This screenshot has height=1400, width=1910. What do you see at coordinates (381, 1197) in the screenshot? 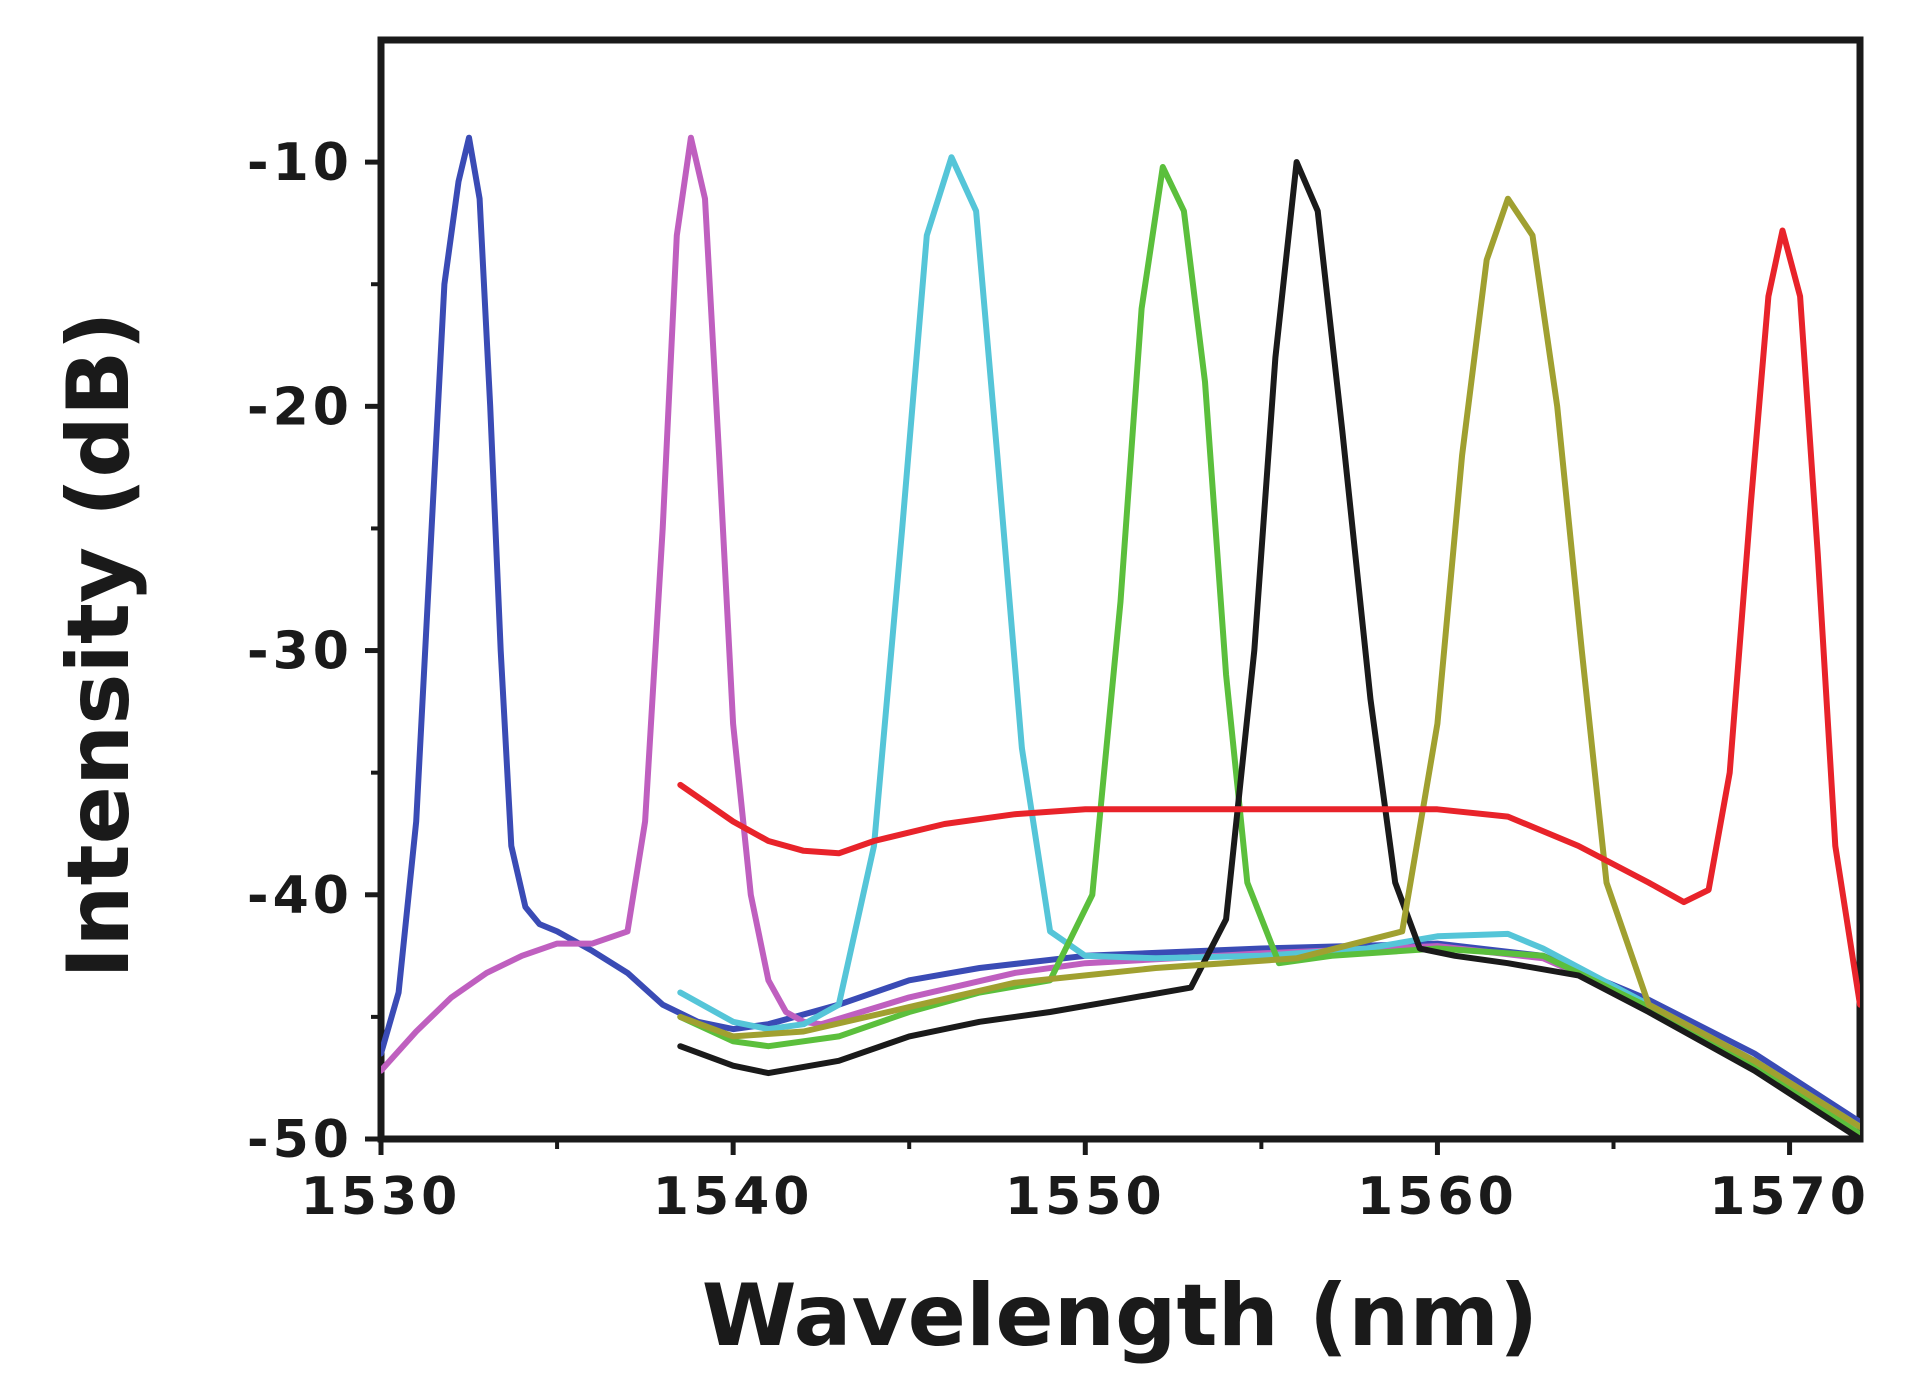
I see `x-tick-label: 1530` at bounding box center [381, 1197].